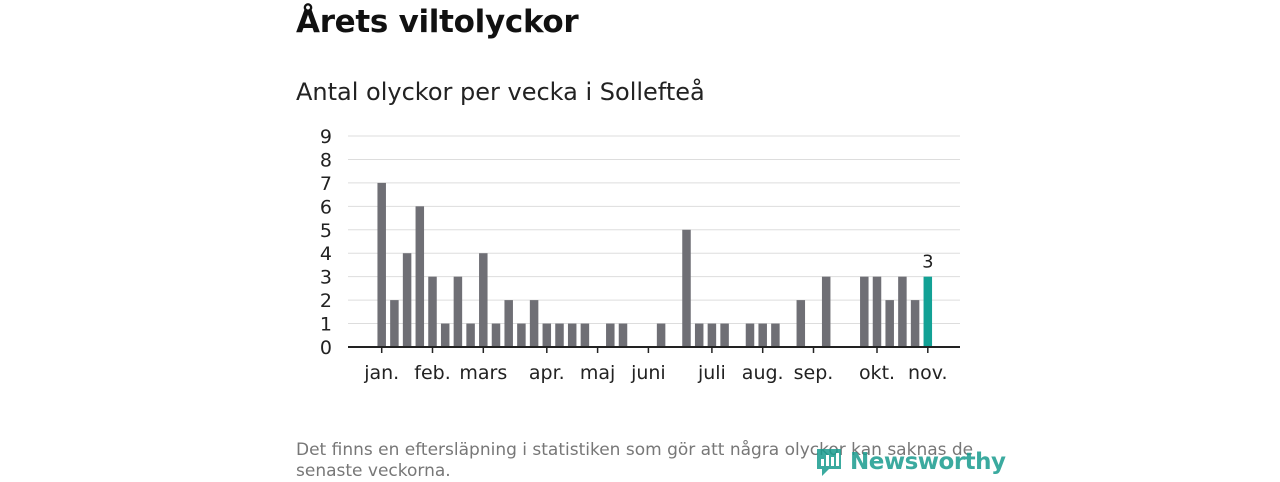  Describe the element at coordinates (763, 373) in the screenshot. I see `x-tick-label: aug.` at that location.